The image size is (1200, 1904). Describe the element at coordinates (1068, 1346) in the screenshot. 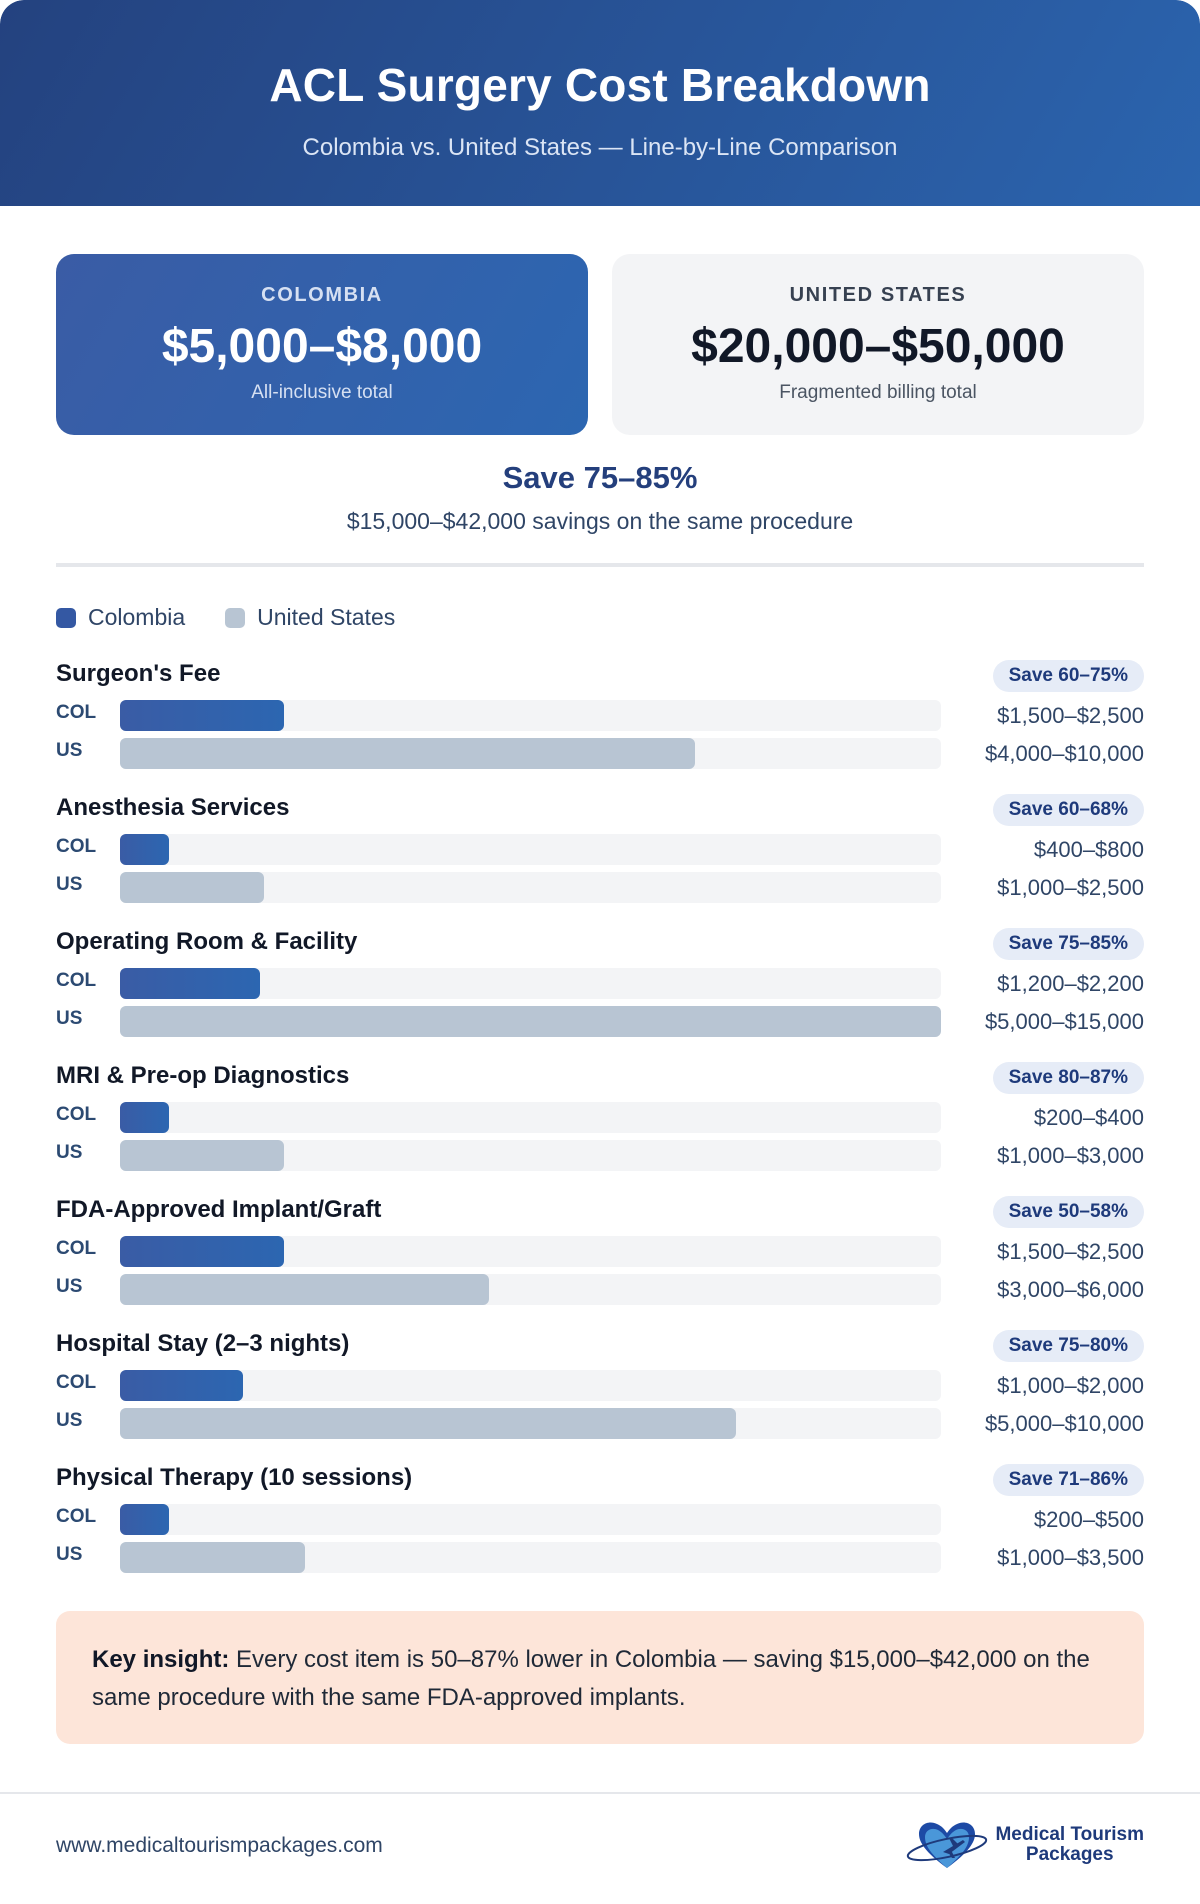

I see `savings-badge: Save 75–80%` at that location.